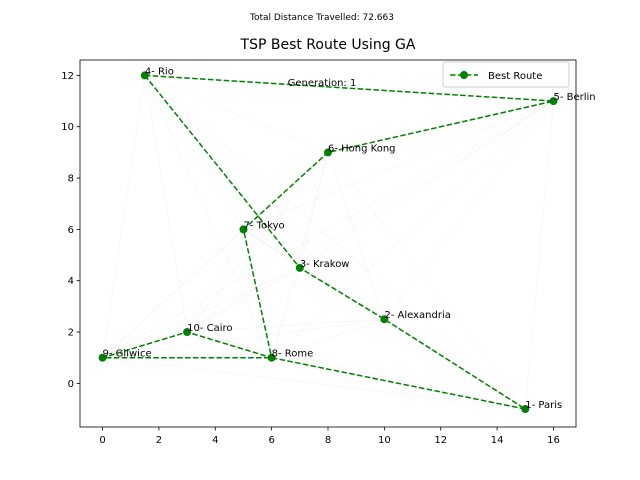  What do you see at coordinates (67, 76) in the screenshot?
I see `y-tick-label: 12` at bounding box center [67, 76].